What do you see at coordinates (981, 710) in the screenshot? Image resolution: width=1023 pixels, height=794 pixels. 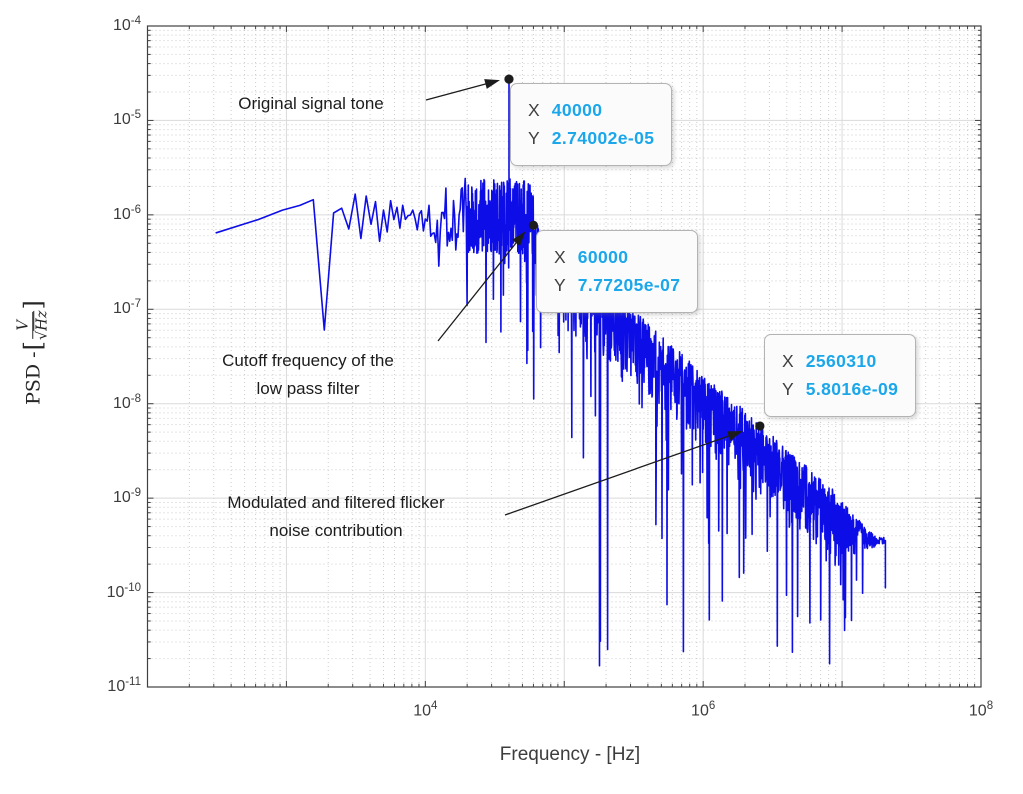 I see `x-axis-tick-label: 10⁸` at bounding box center [981, 710].